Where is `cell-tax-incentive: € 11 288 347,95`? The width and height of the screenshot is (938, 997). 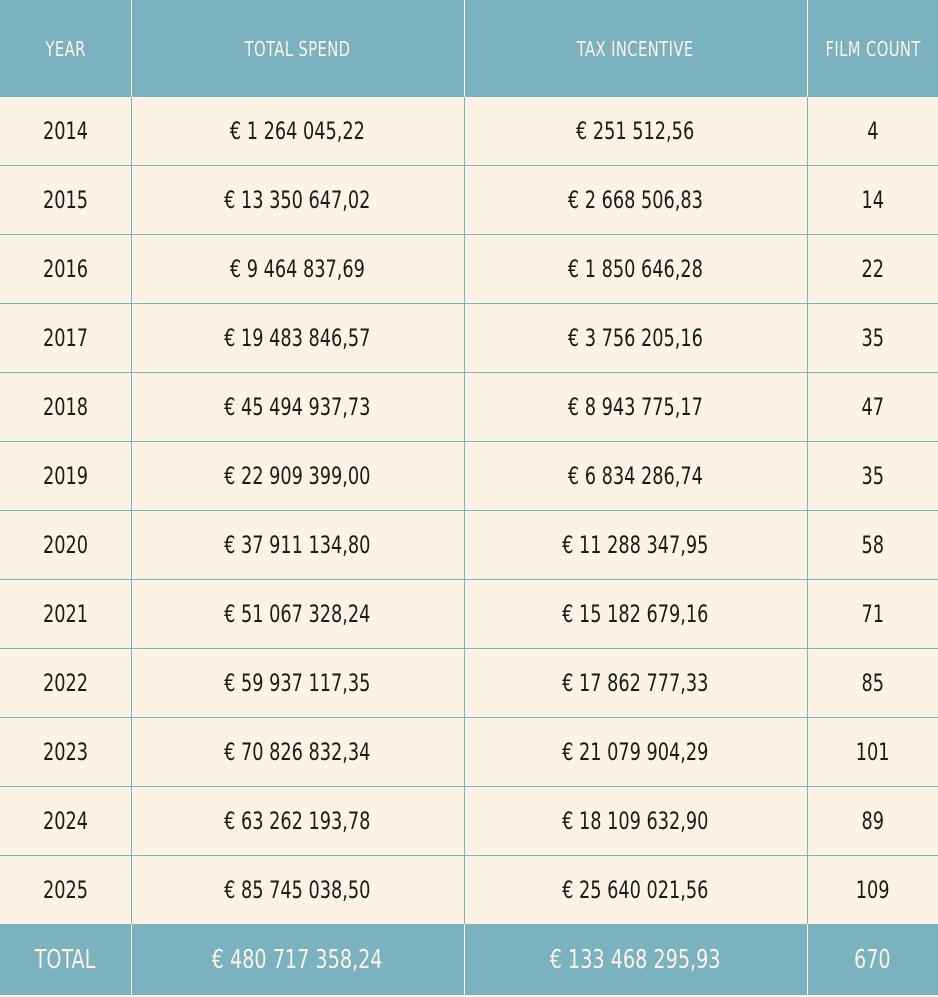
cell-tax-incentive: € 11 288 347,95 is located at coordinates (635, 545).